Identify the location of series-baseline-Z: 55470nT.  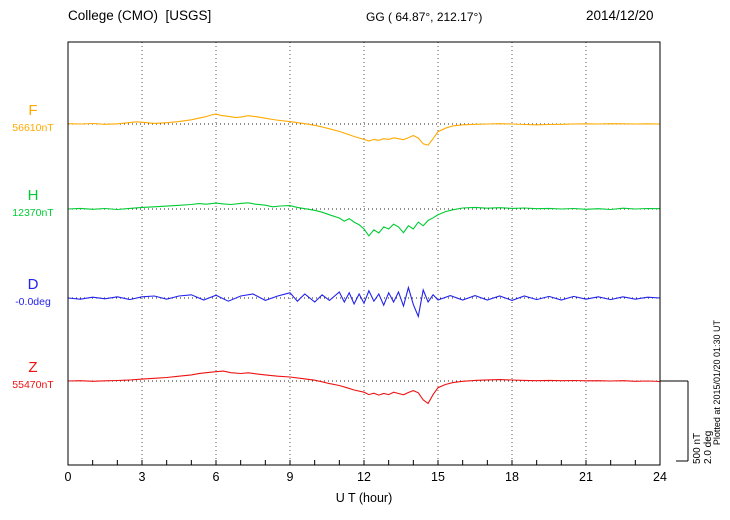
(33, 384).